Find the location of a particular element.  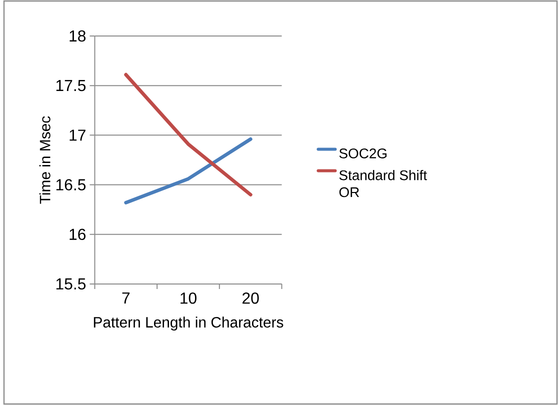

y-axis-title: Time in Msec is located at coordinates (44, 160).